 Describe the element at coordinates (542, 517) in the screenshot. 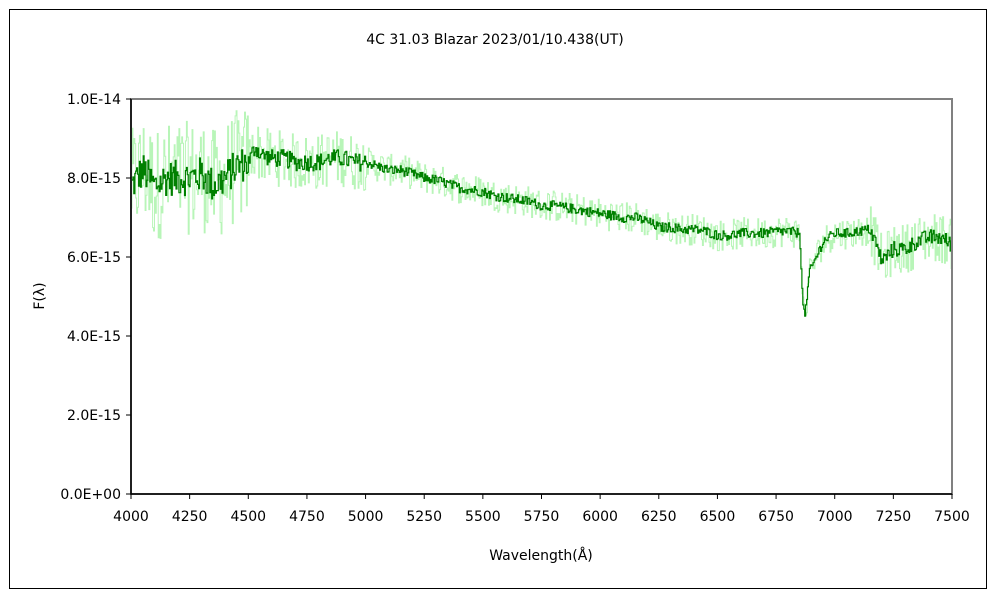

I see `x-tick-label: 5750` at that location.